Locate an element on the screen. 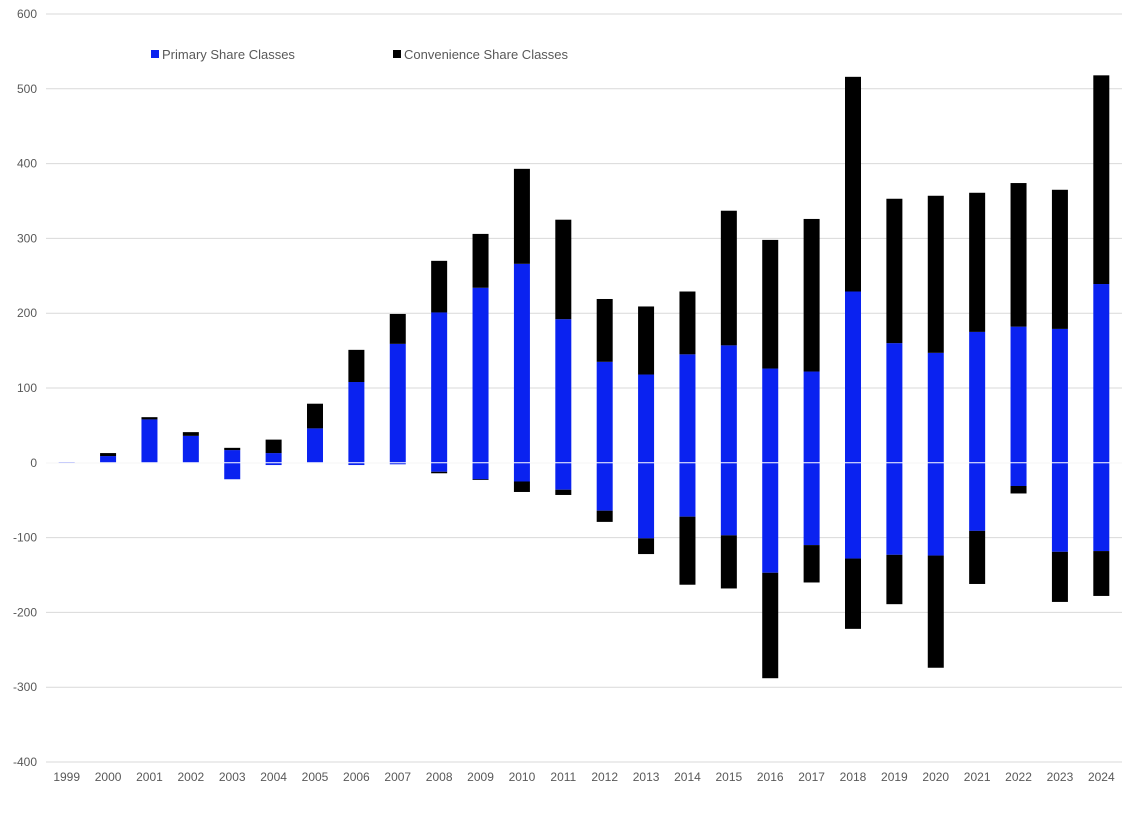  y-tick-label: -200 is located at coordinates (25, 612).